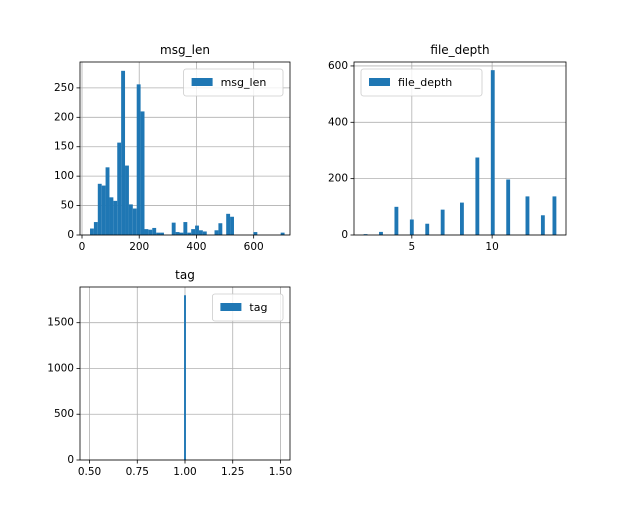 Image resolution: width=628 pixels, height=516 pixels. I want to click on x-tick-label: 200, so click(139, 247).